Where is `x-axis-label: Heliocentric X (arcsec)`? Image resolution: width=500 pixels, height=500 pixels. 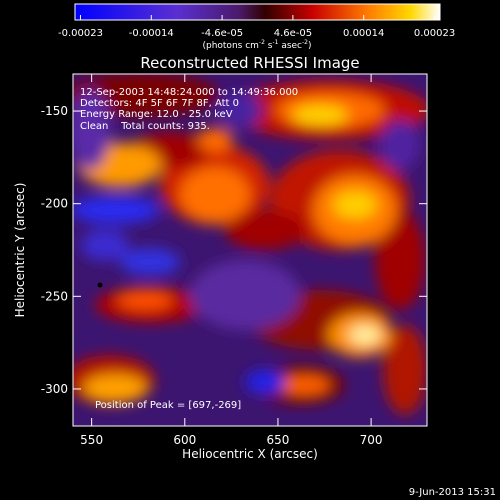
x-axis-label: Heliocentric X (arcsec) is located at coordinates (250, 454).